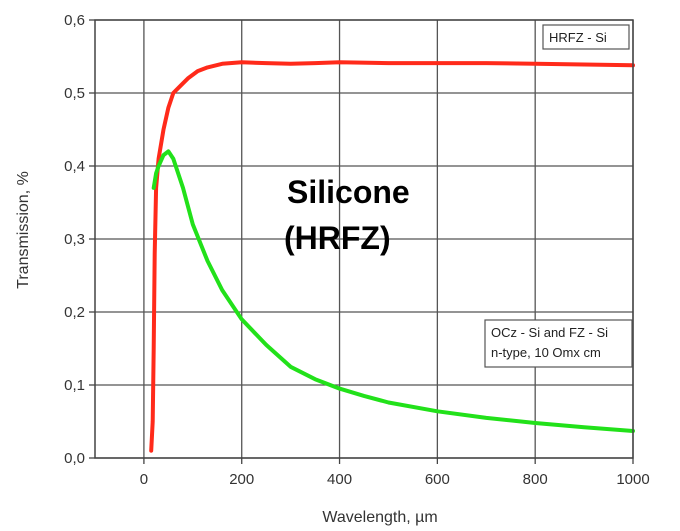 This screenshot has width=680, height=531. Describe the element at coordinates (339, 479) in the screenshot. I see `x-tick-label: 400` at that location.